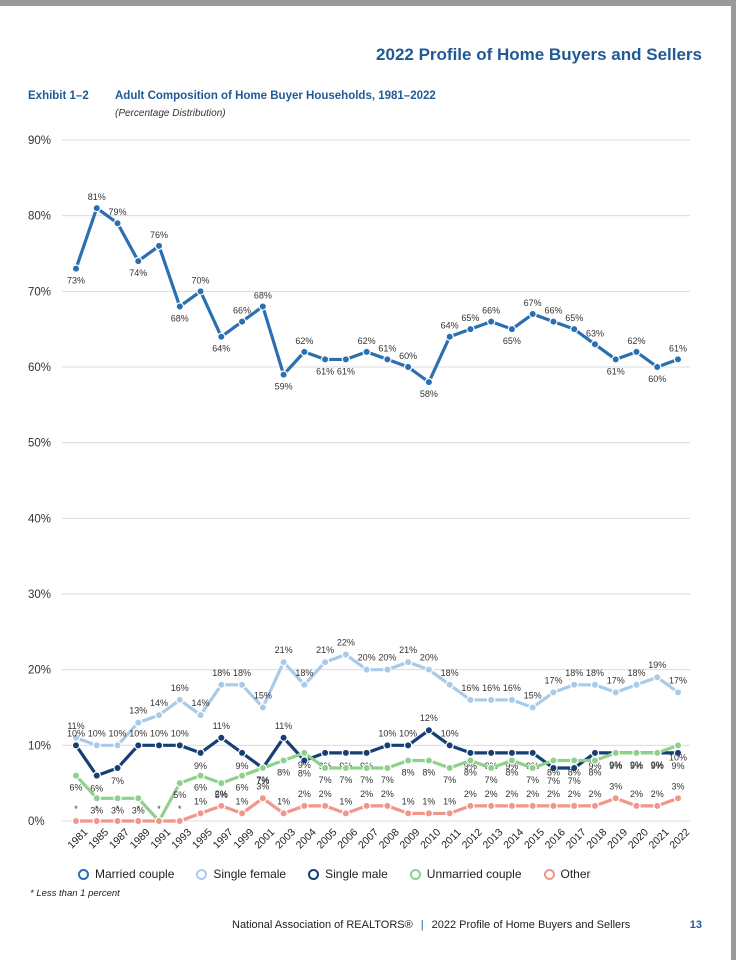 The image size is (736, 960). Describe the element at coordinates (596, 838) in the screenshot. I see `x-tick-label: 2018` at that location.